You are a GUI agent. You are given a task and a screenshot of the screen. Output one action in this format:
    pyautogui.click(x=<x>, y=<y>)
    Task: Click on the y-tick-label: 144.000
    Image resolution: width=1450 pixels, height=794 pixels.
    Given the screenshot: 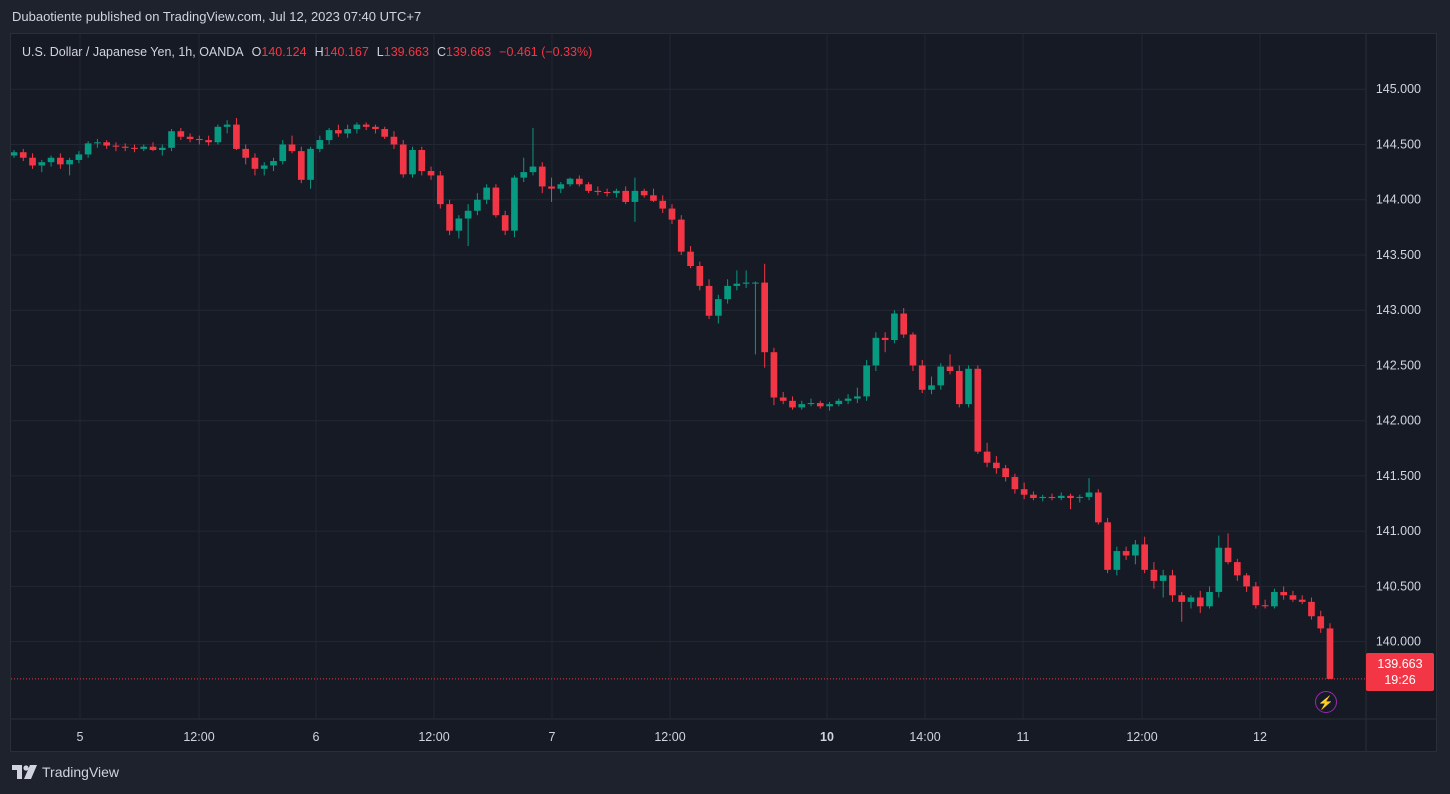 What is the action you would take?
    pyautogui.click(x=1398, y=200)
    